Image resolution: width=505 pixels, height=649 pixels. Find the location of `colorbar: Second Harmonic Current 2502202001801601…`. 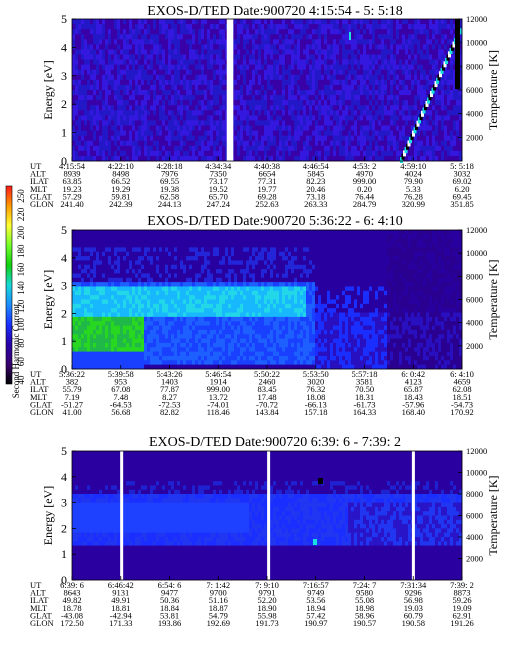

colorbar: Second Harmonic Current 2502202001801601… is located at coordinates (15, 291).